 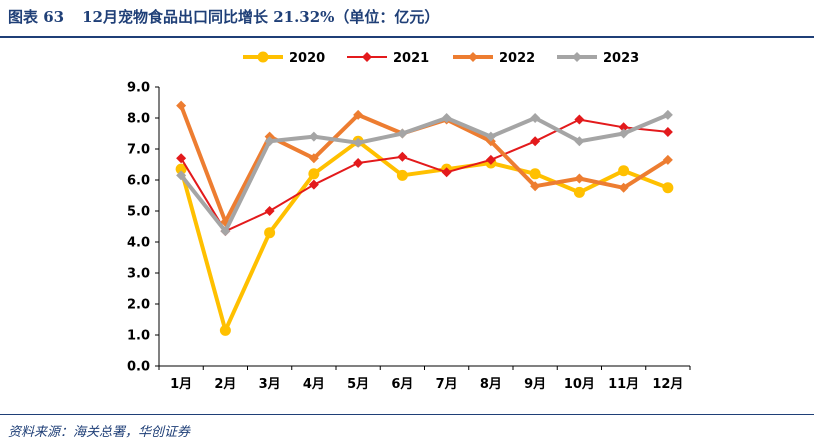 What do you see at coordinates (388, 58) in the screenshot?
I see `legend-item-2021: 2021` at bounding box center [388, 58].